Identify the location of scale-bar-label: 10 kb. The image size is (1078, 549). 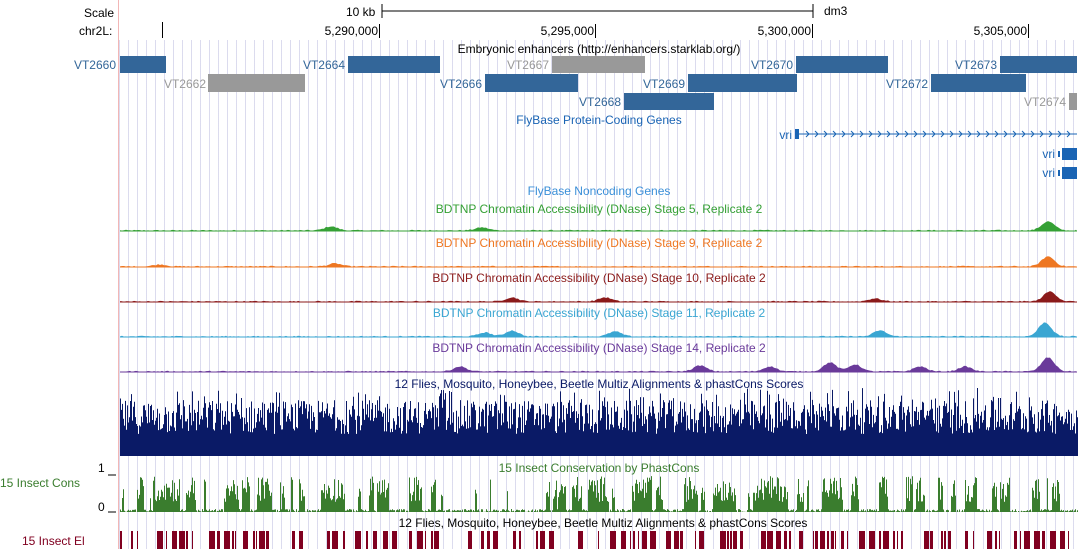
(361, 12).